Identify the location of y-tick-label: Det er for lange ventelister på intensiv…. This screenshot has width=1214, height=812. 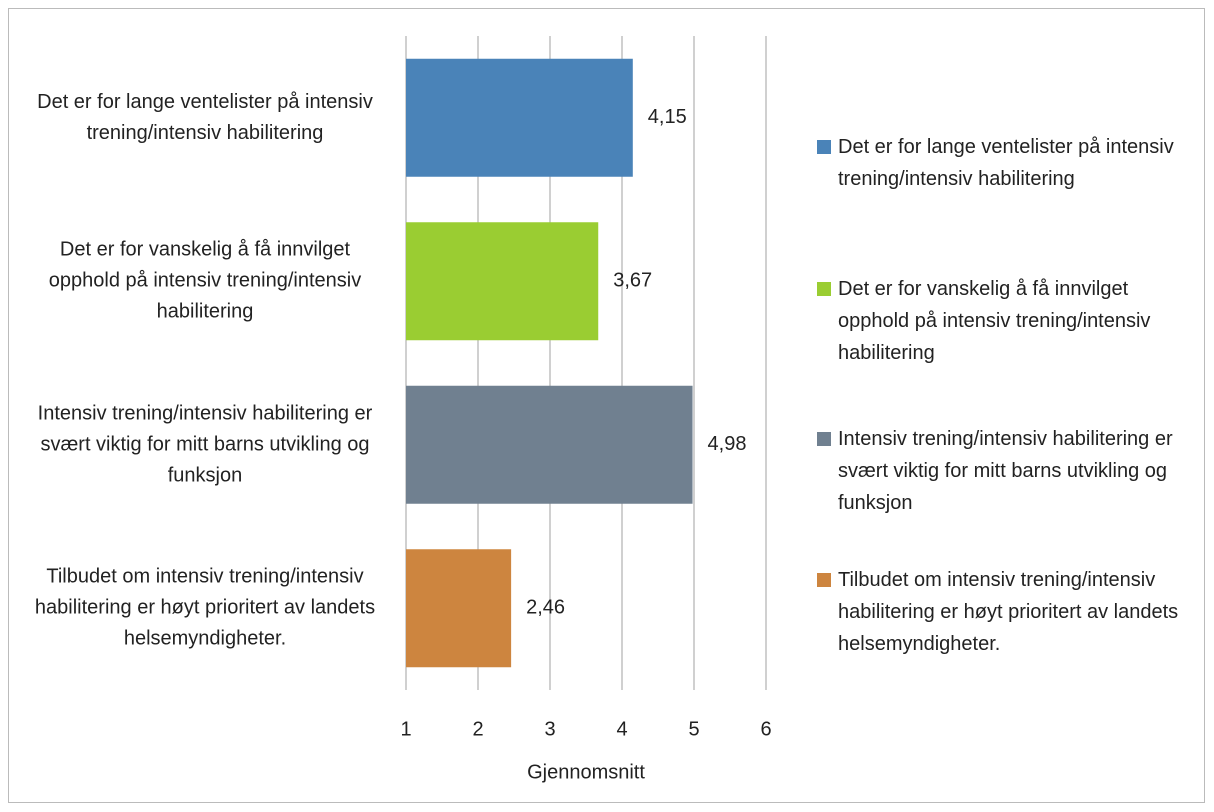
(205, 117).